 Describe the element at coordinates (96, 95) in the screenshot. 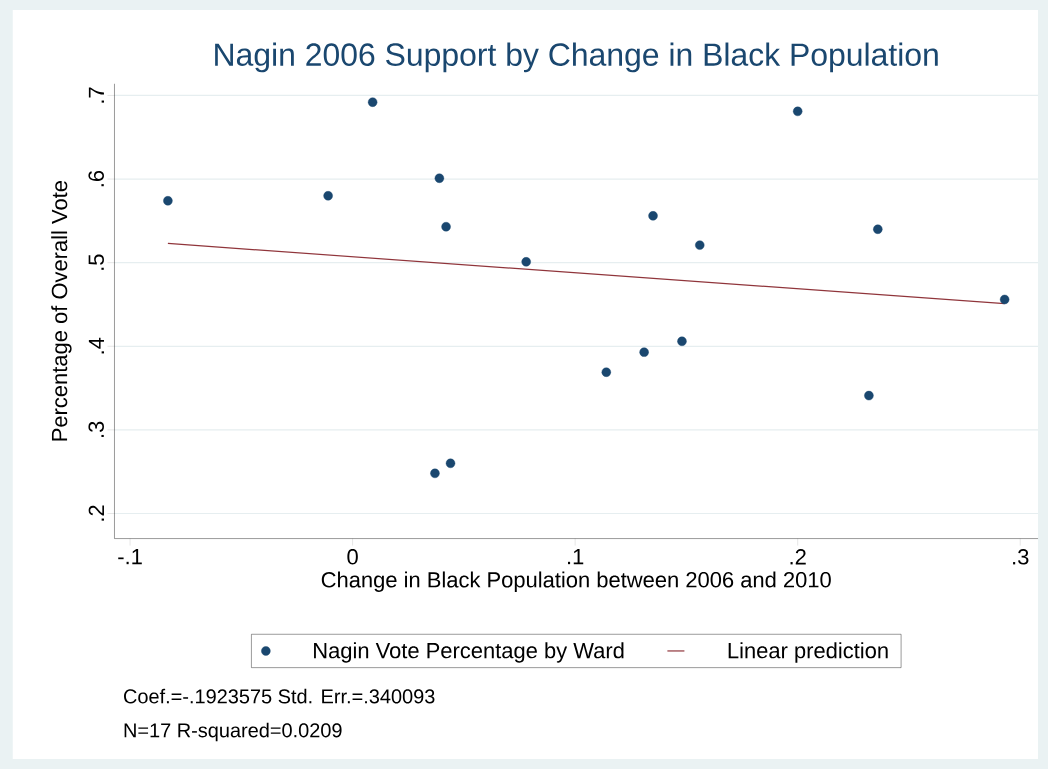

I see `y-tick-label: .7` at that location.